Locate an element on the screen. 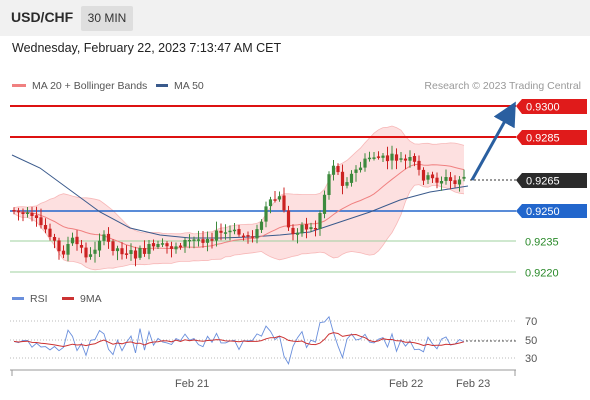  price-label-0.9220: 0.9220 is located at coordinates (542, 274).